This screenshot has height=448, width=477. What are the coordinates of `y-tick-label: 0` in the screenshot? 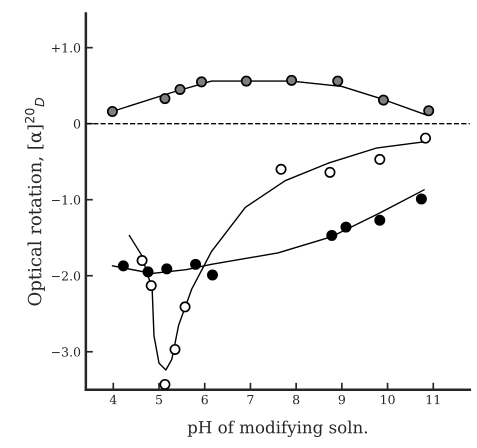 It's located at (77, 124).